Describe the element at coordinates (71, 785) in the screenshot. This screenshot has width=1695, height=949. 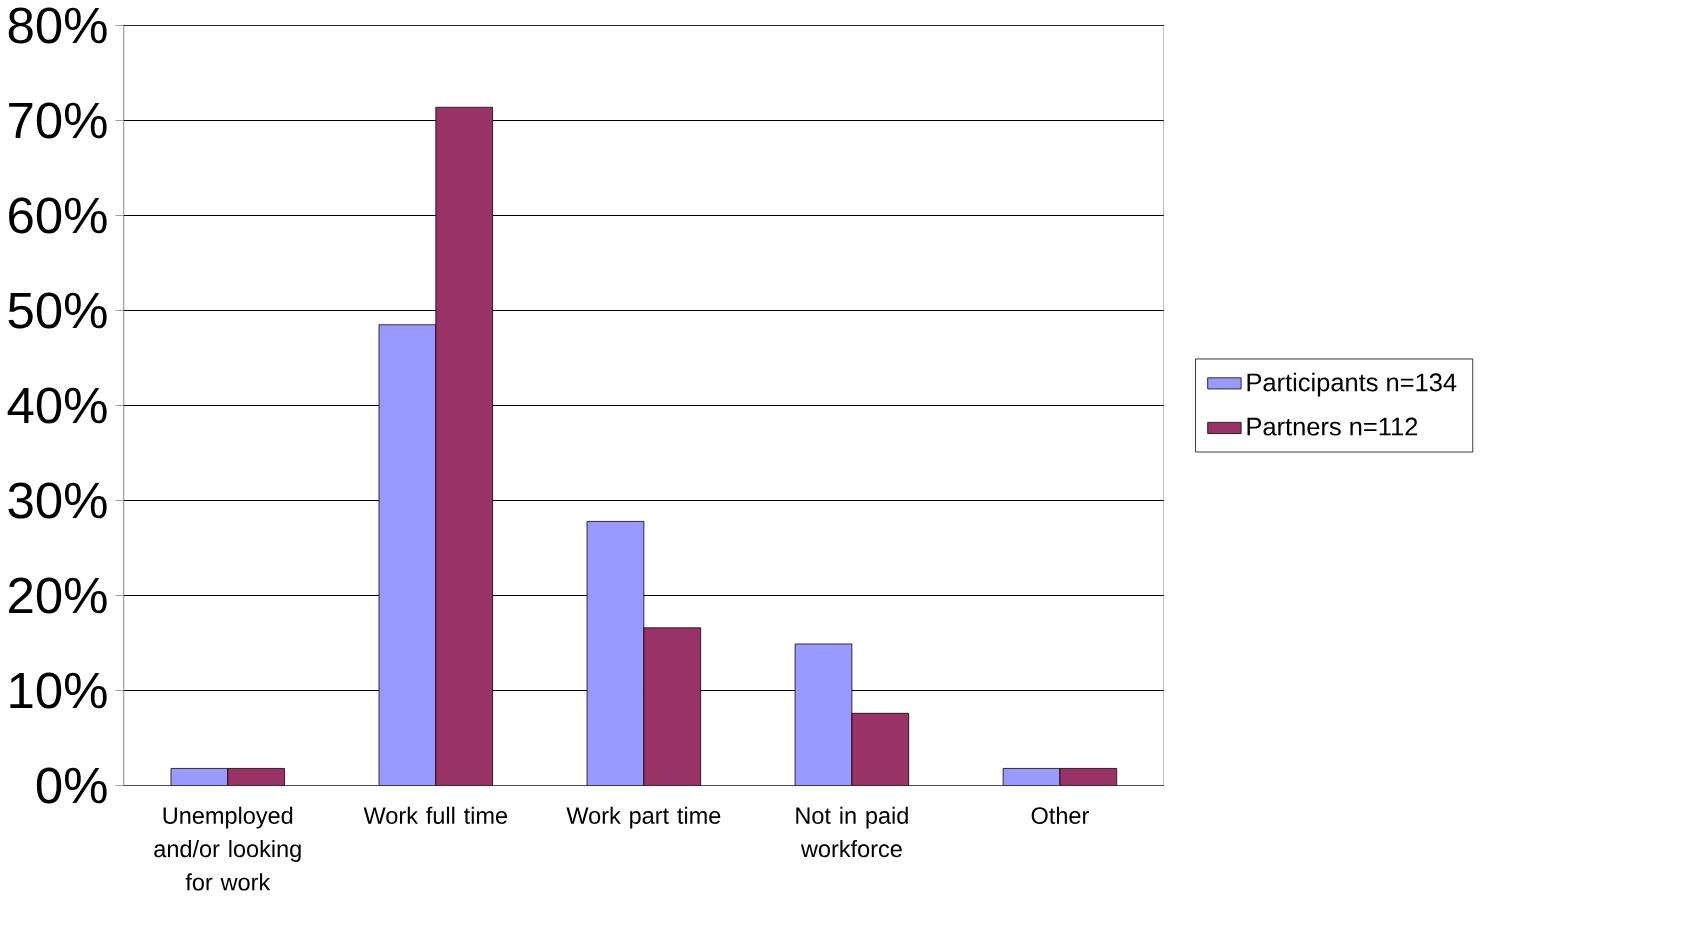
I see `y-tick-label: 0%` at that location.